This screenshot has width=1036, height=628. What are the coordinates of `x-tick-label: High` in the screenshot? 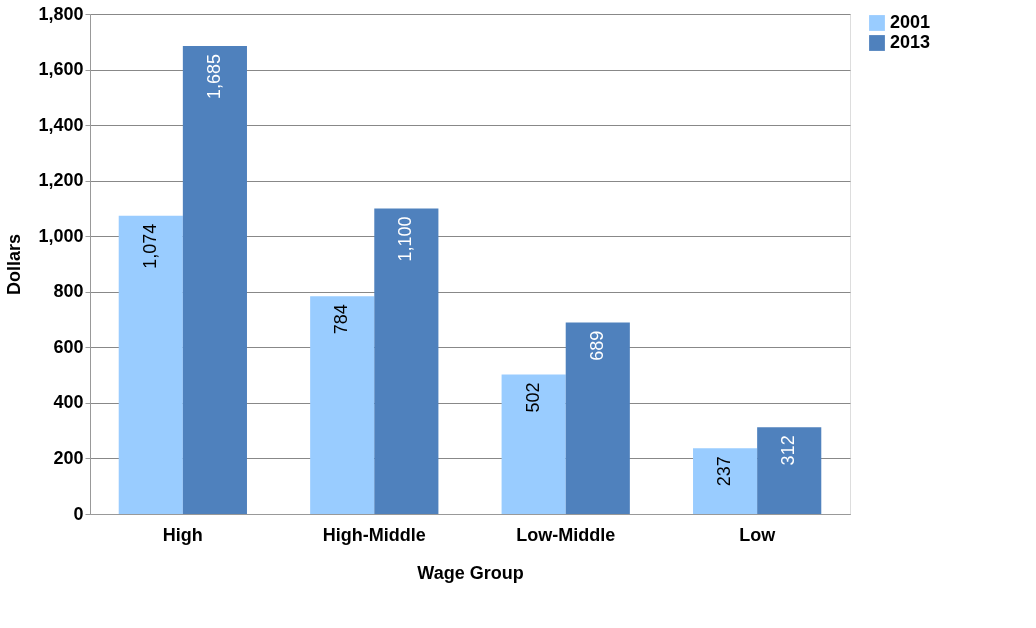 It's located at (182, 534).